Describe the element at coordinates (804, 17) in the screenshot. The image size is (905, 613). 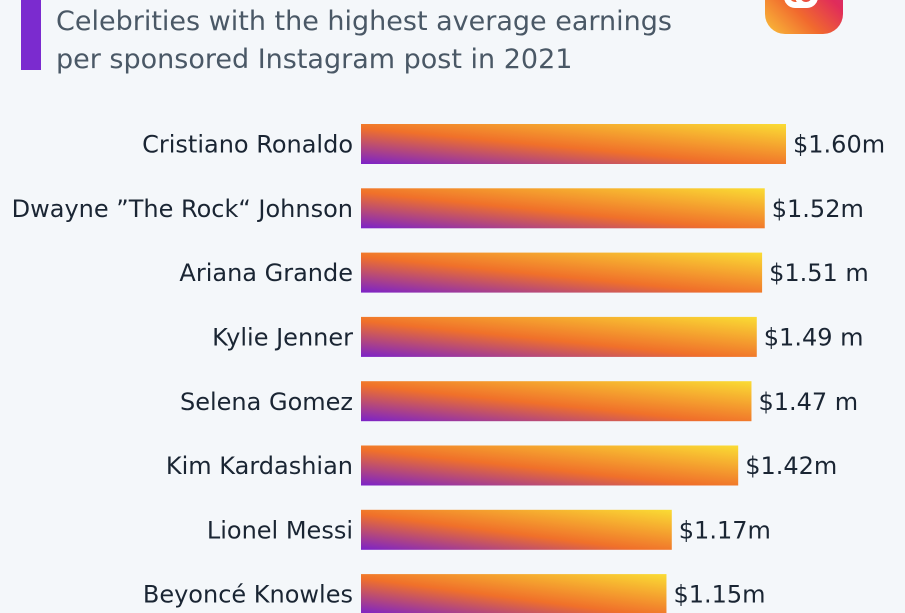
I see `instagram-icon` at that location.